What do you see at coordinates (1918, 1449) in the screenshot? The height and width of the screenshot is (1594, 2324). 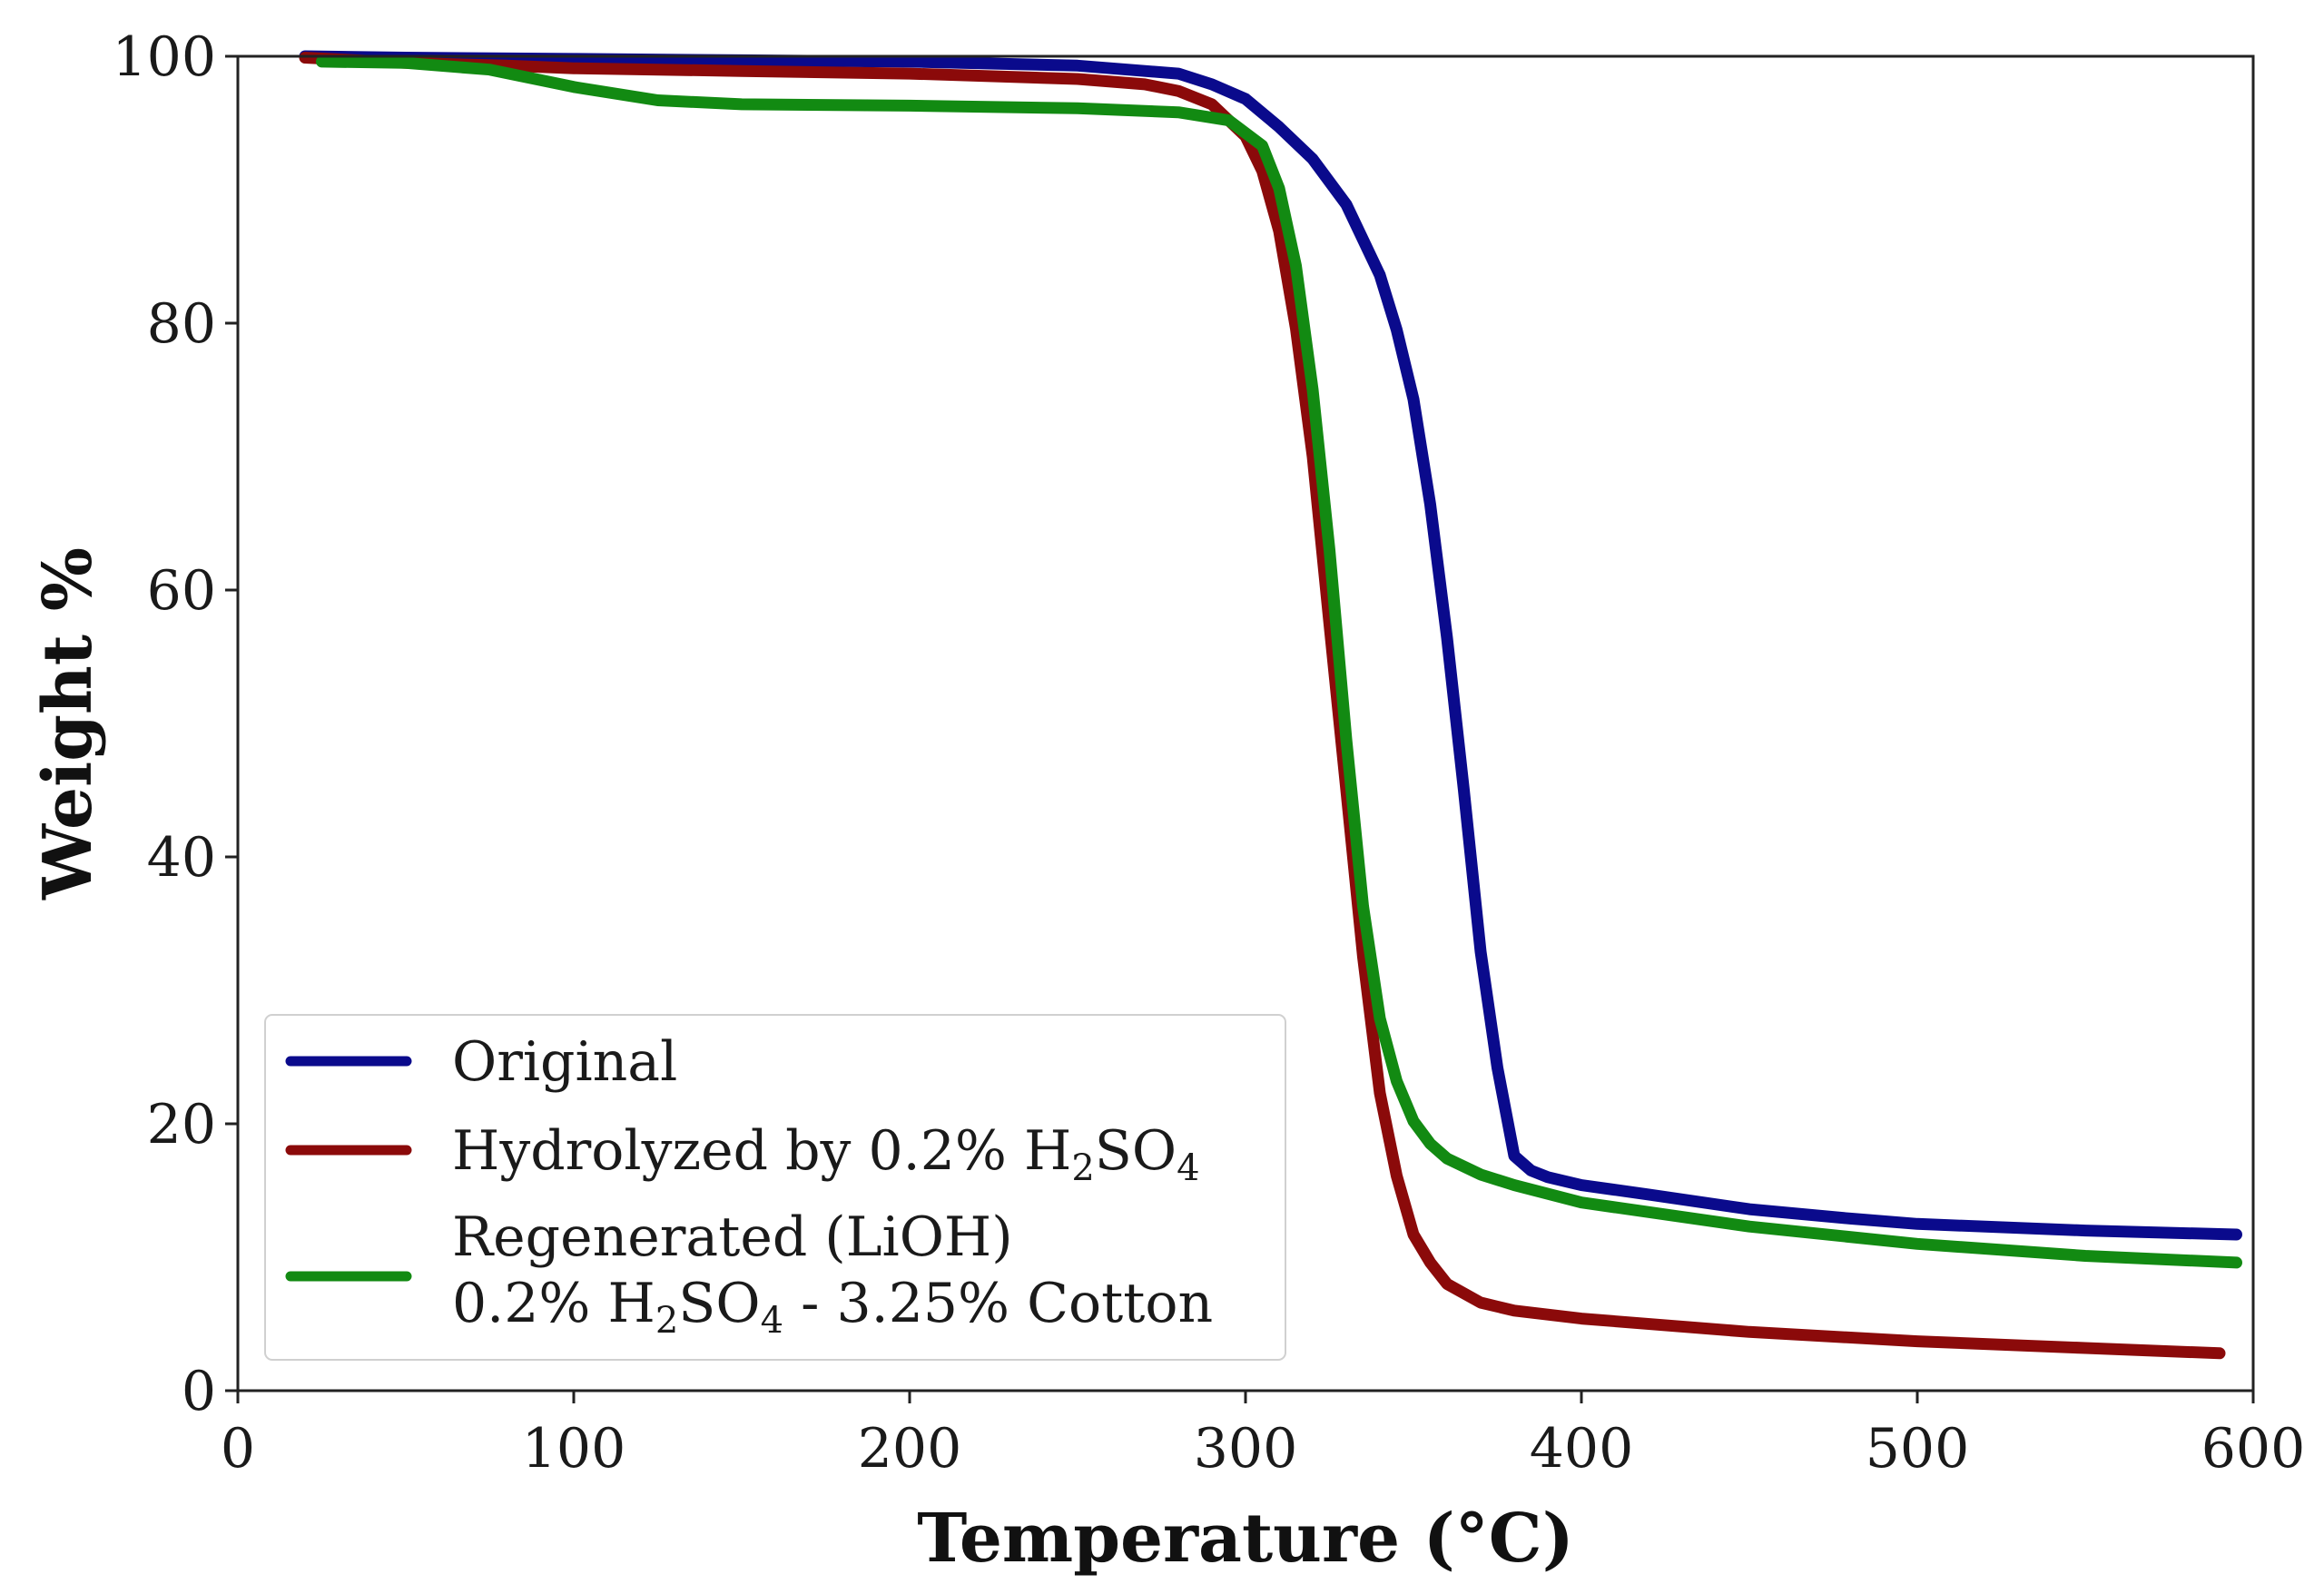 I see `x-tick-label: 500` at bounding box center [1918, 1449].